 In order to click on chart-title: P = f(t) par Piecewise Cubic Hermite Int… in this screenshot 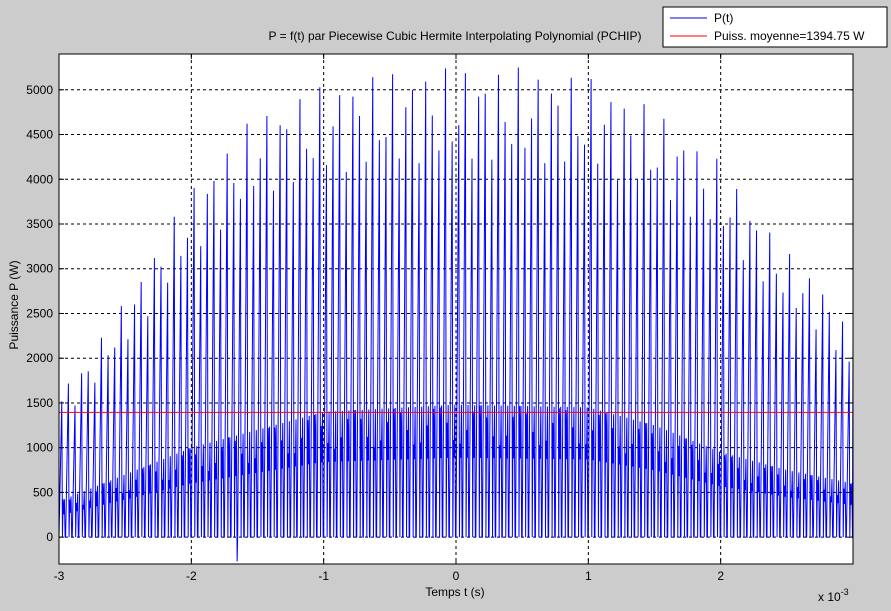, I will do `click(455, 36)`.